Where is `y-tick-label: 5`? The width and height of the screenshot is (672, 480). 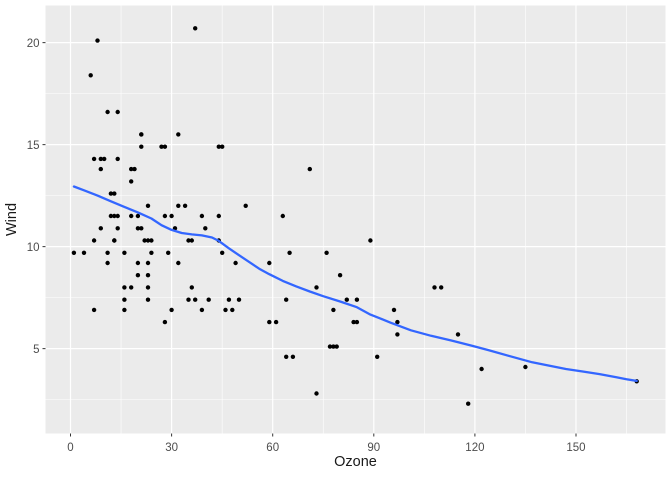
y-tick-label: 5 is located at coordinates (36, 350).